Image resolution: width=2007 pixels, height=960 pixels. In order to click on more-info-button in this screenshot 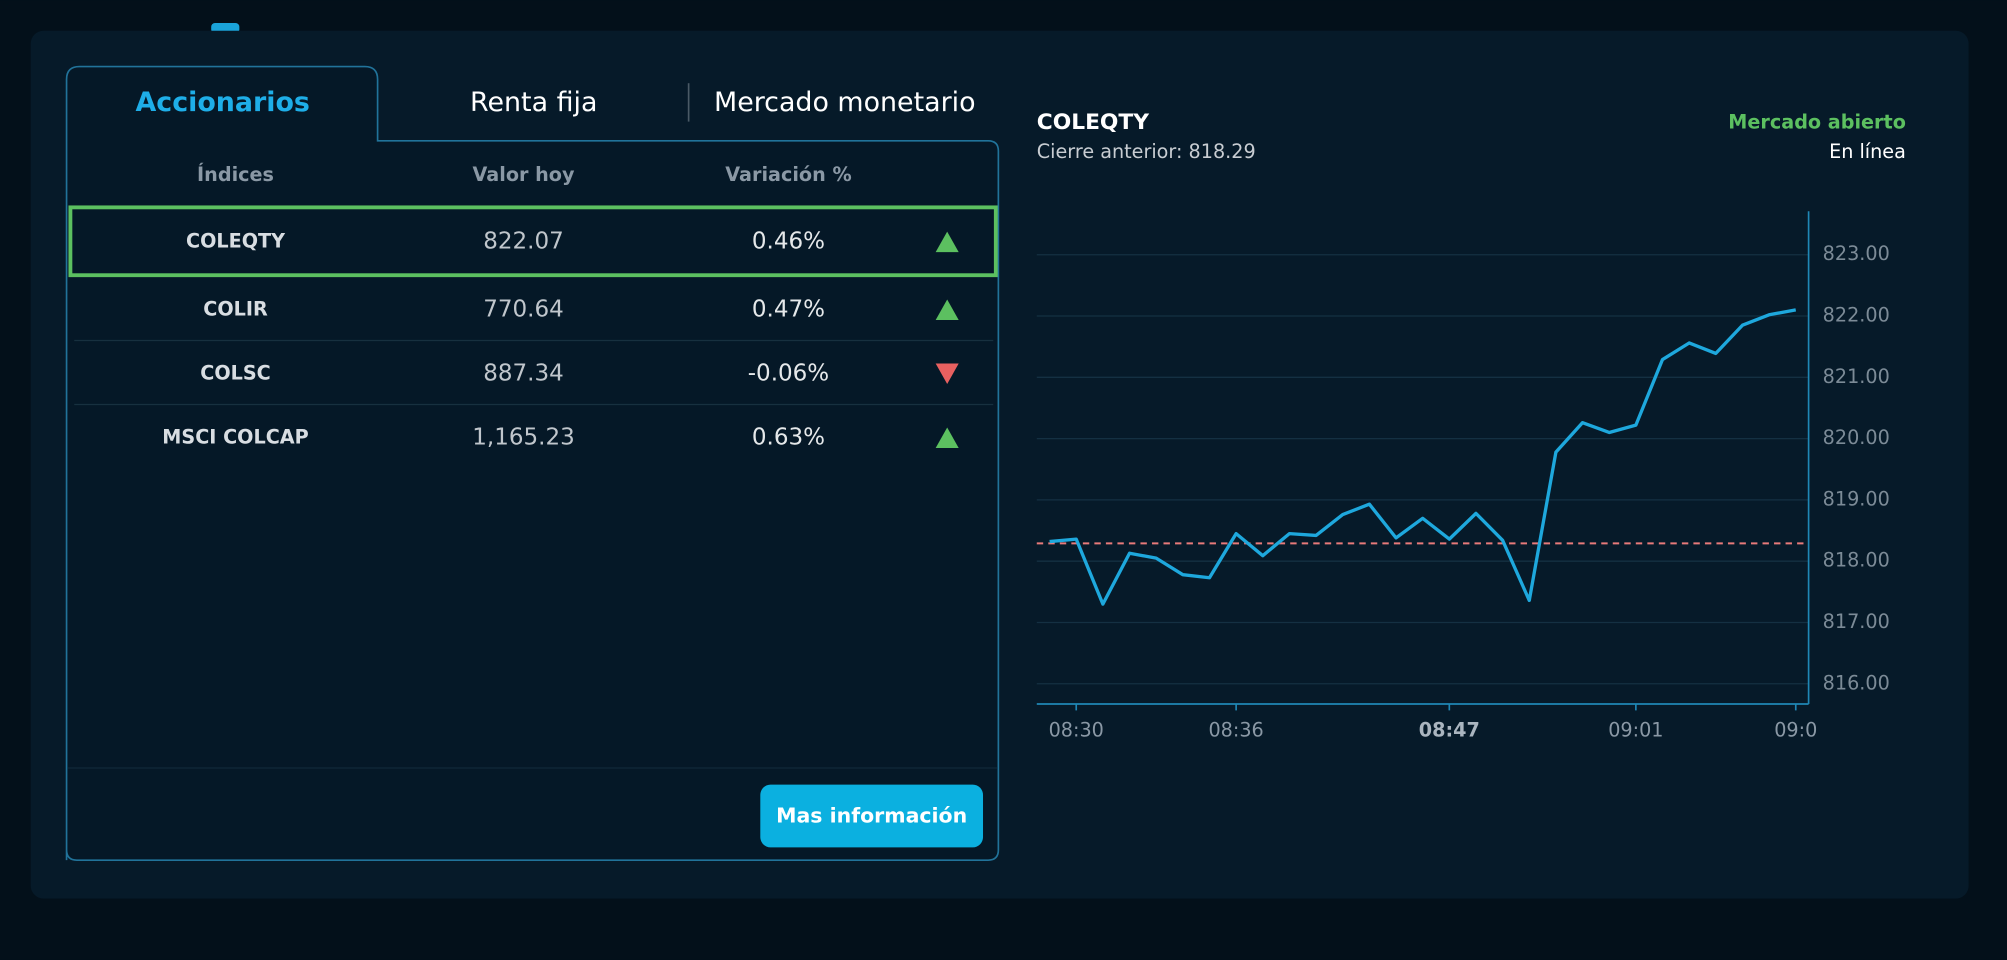, I will do `click(872, 816)`.